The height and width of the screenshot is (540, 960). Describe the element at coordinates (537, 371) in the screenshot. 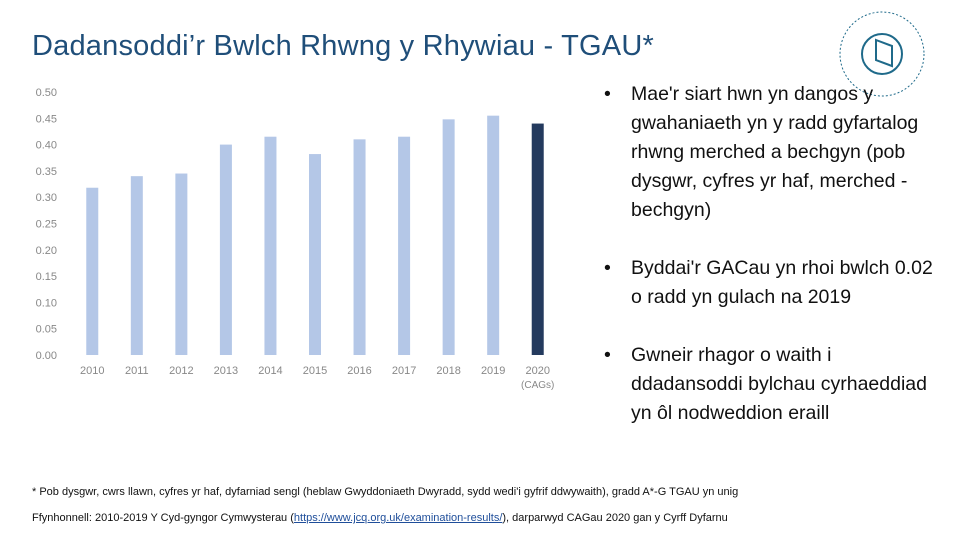

I see `x-tick-label: 2020` at that location.